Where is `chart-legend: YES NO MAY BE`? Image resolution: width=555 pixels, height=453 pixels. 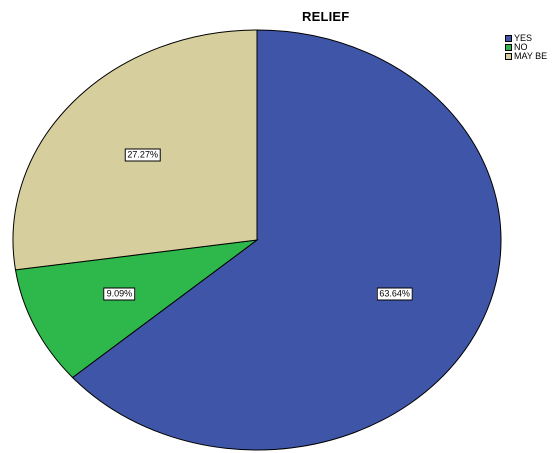
chart-legend: YES NO MAY BE is located at coordinates (530, 47).